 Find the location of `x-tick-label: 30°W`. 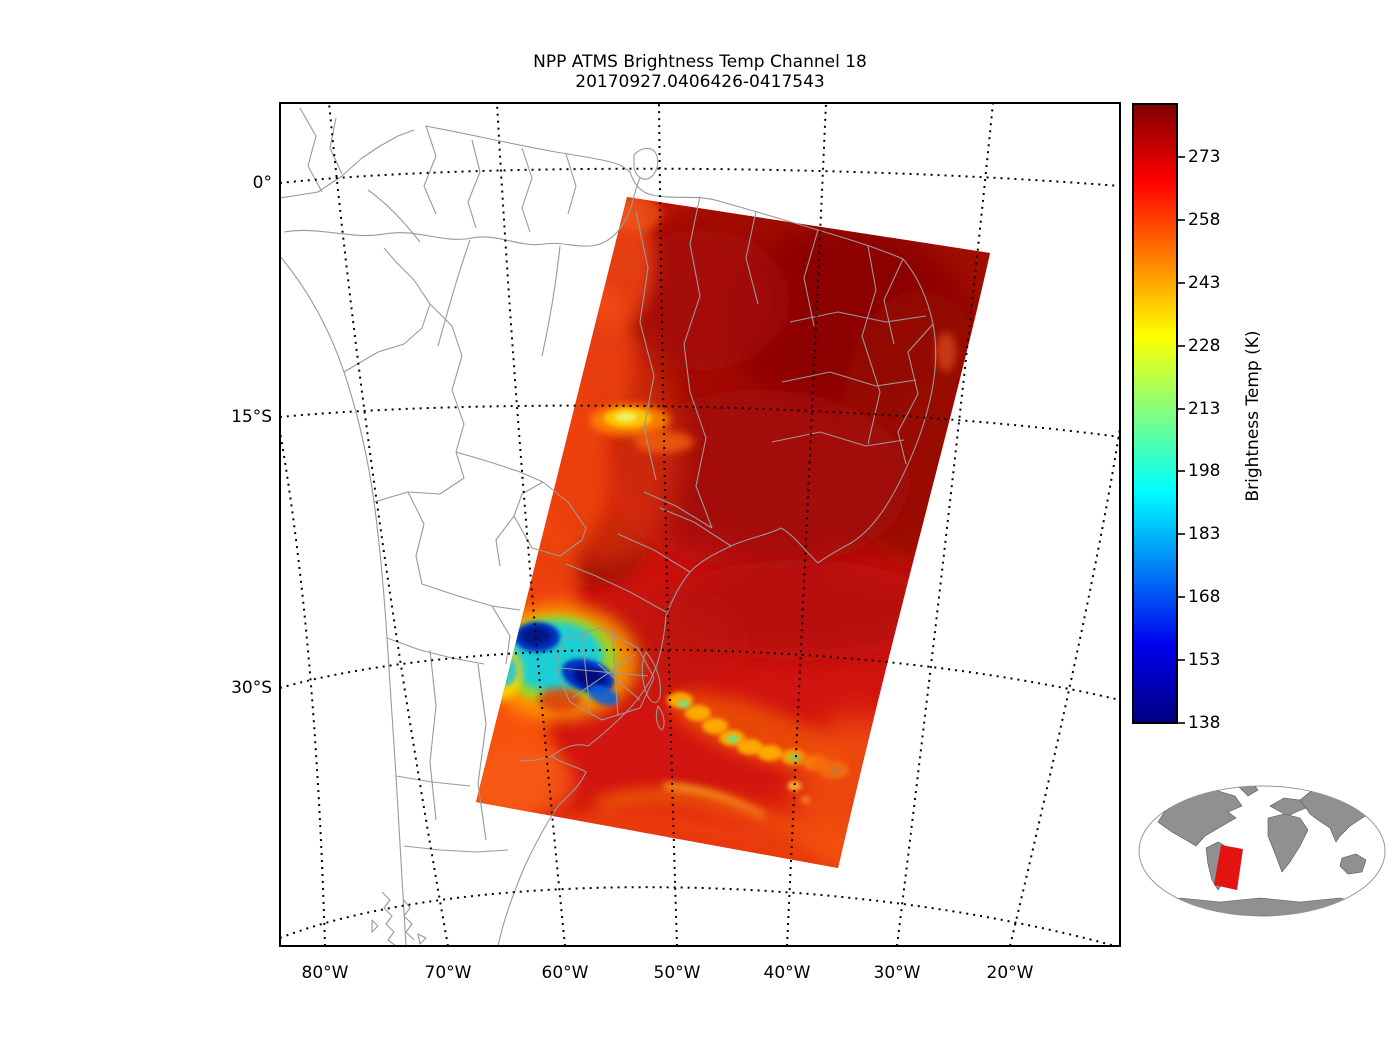

x-tick-label: 30°W is located at coordinates (897, 973).